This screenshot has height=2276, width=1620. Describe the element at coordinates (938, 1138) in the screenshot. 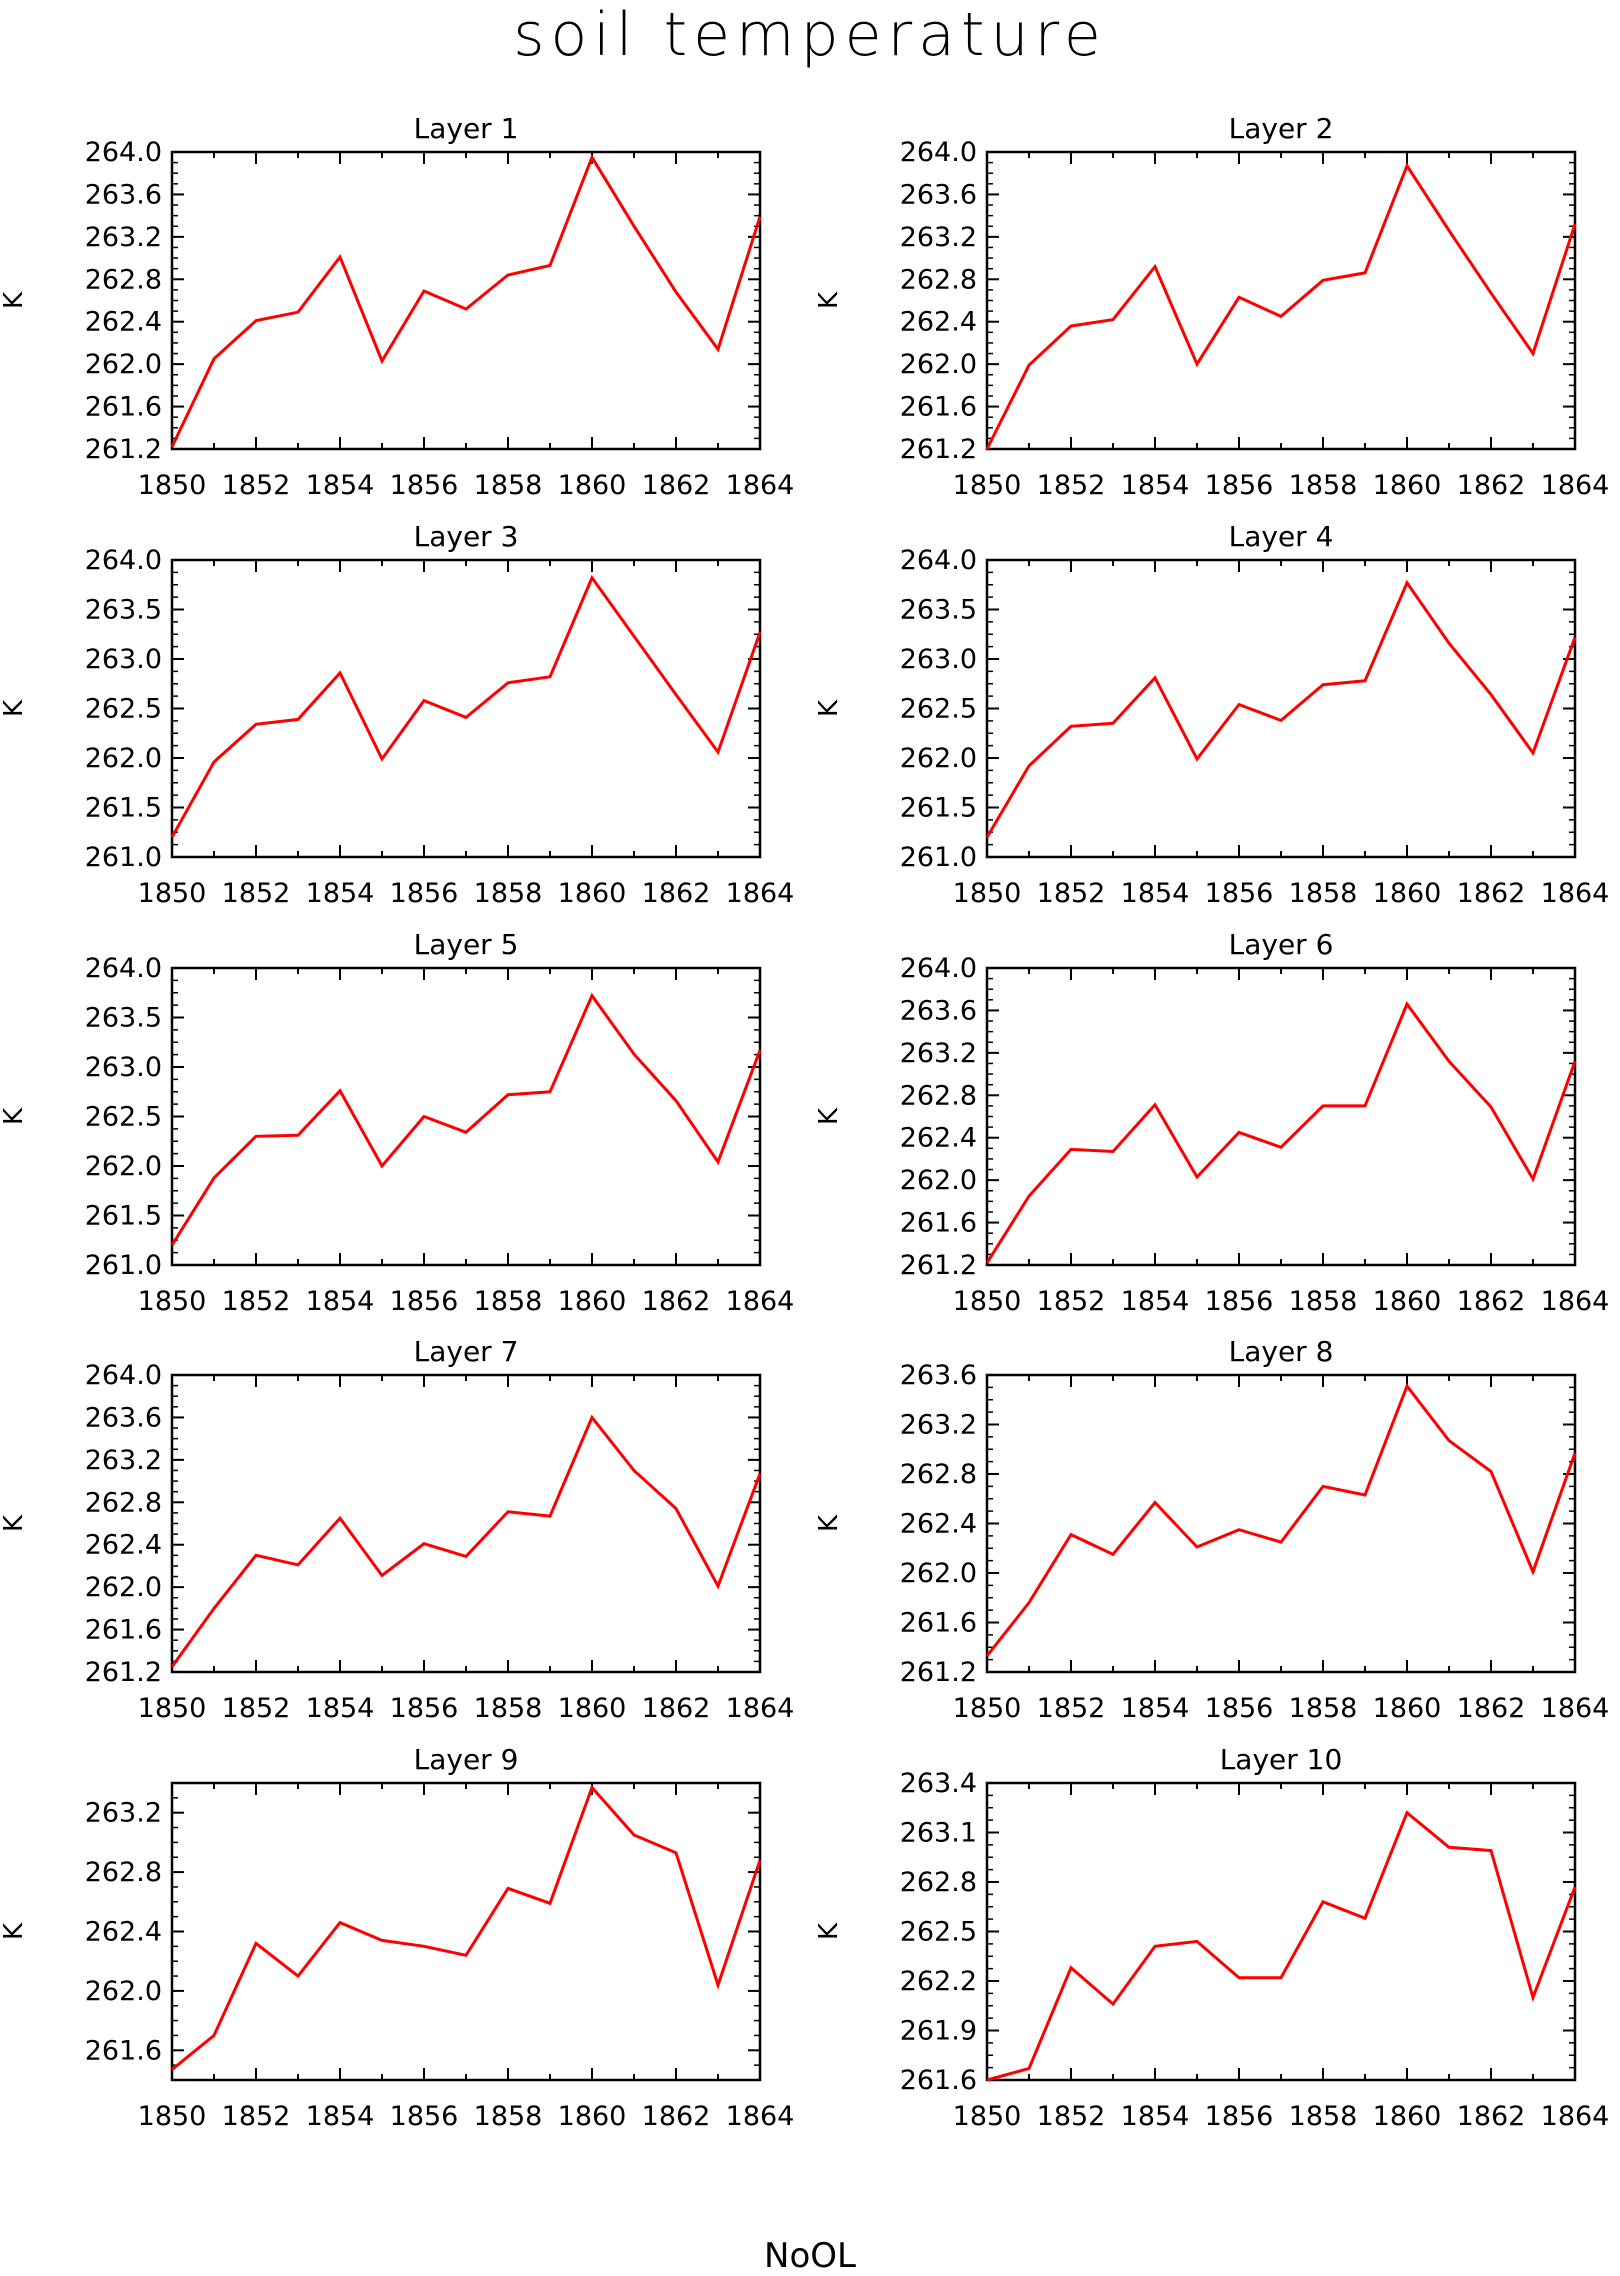

I see `y-tick-label: 262.4` at that location.